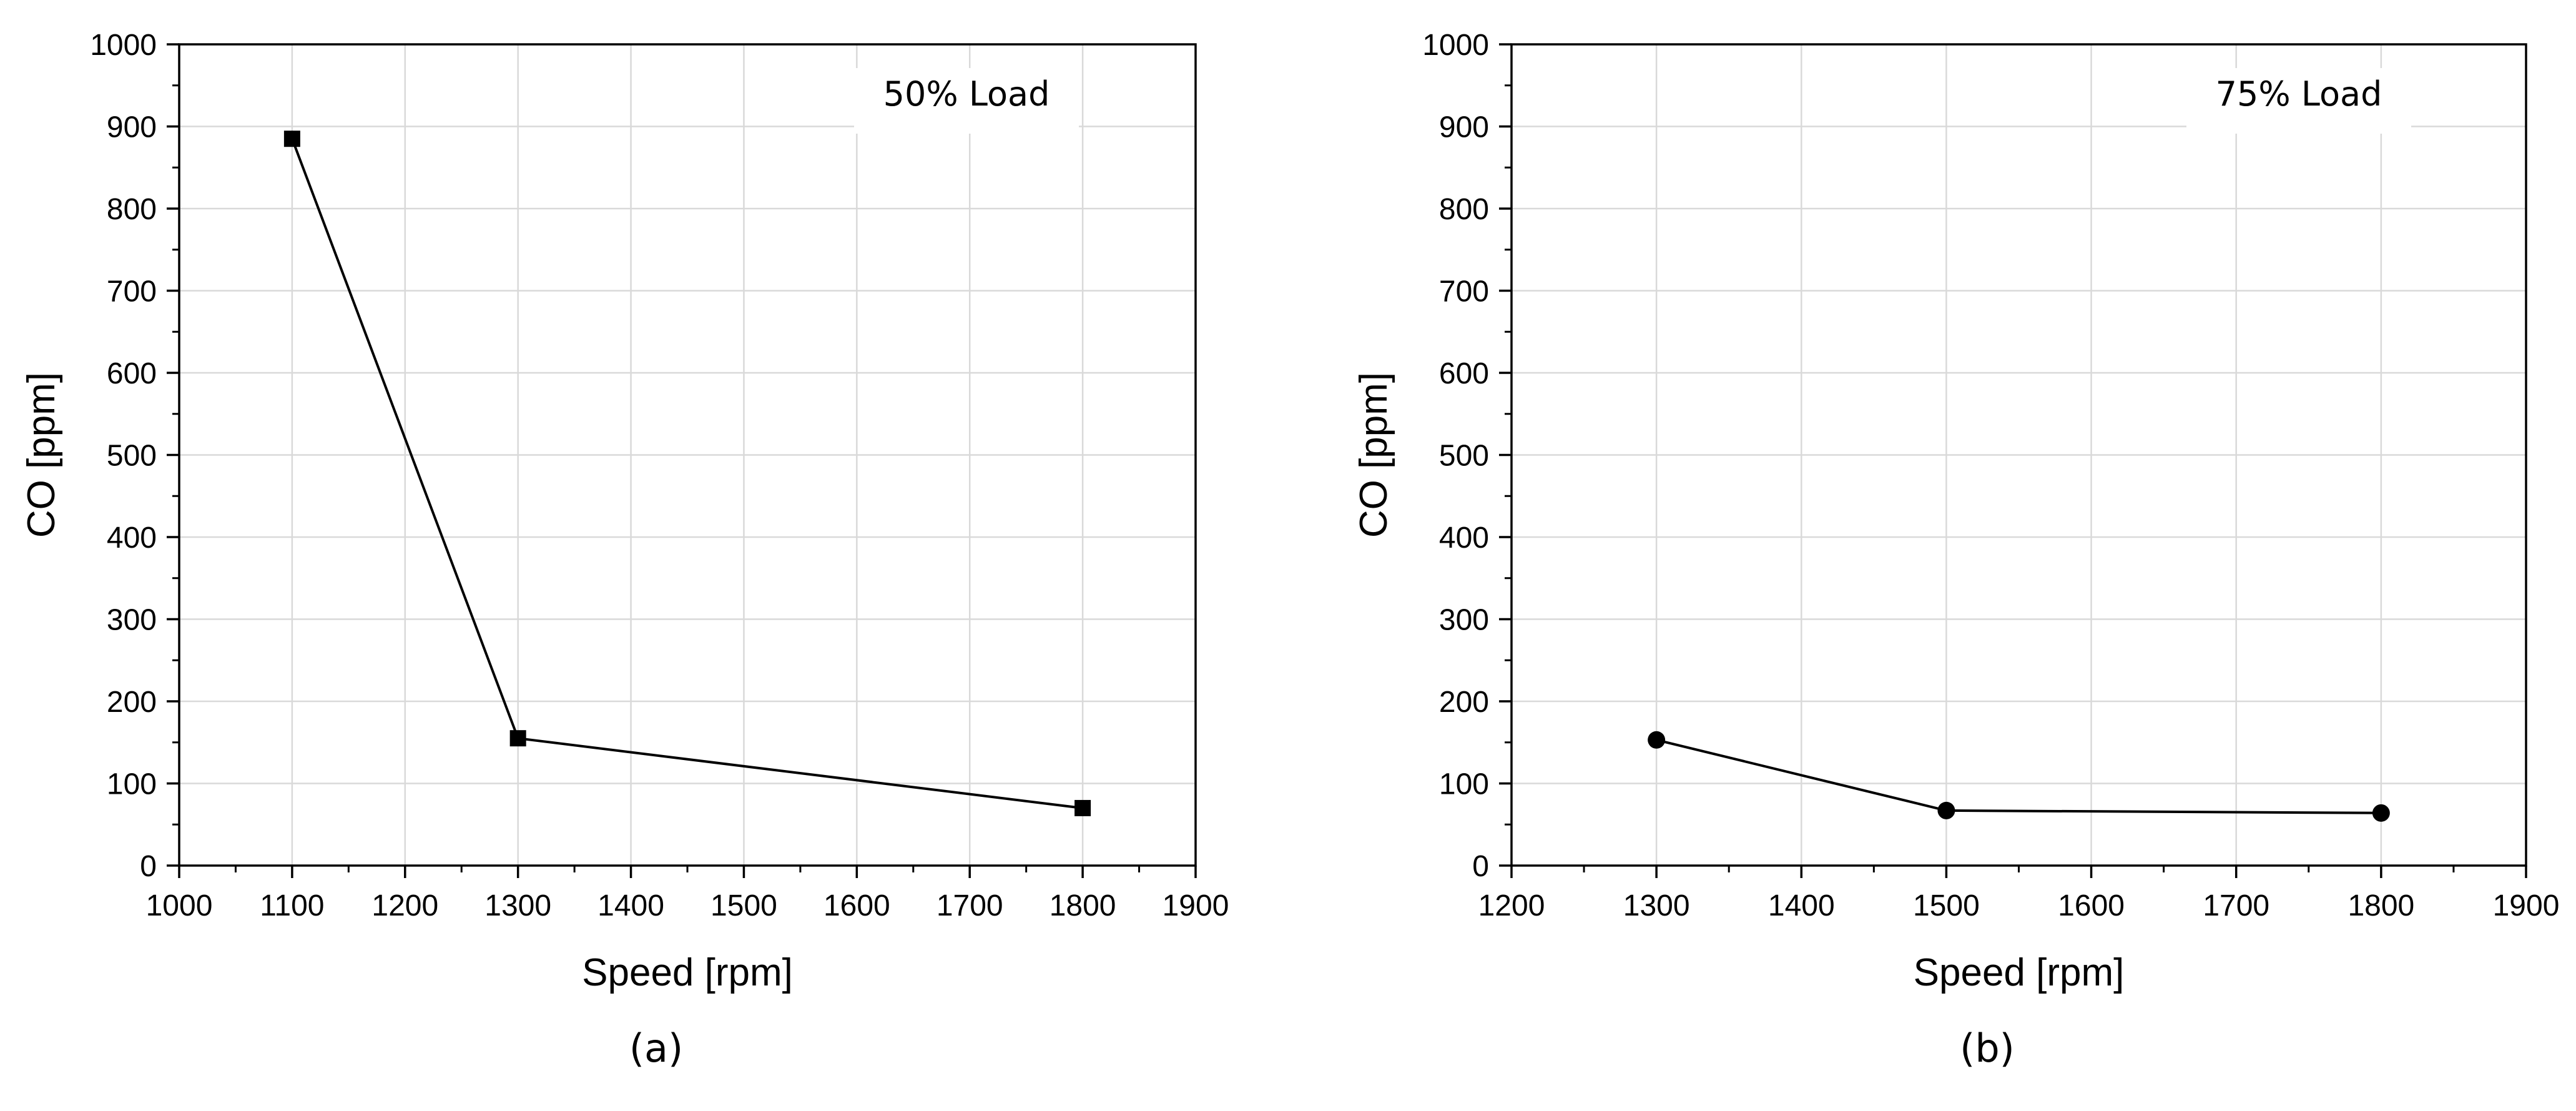  What do you see at coordinates (1987, 1048) in the screenshot?
I see `panel-label: (b)` at bounding box center [1987, 1048].